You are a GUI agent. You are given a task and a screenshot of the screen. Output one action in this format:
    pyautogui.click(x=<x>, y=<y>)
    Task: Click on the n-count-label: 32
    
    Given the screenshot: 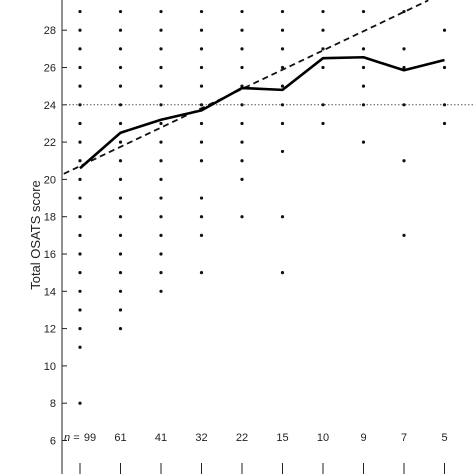 What is the action you would take?
    pyautogui.click(x=201, y=438)
    